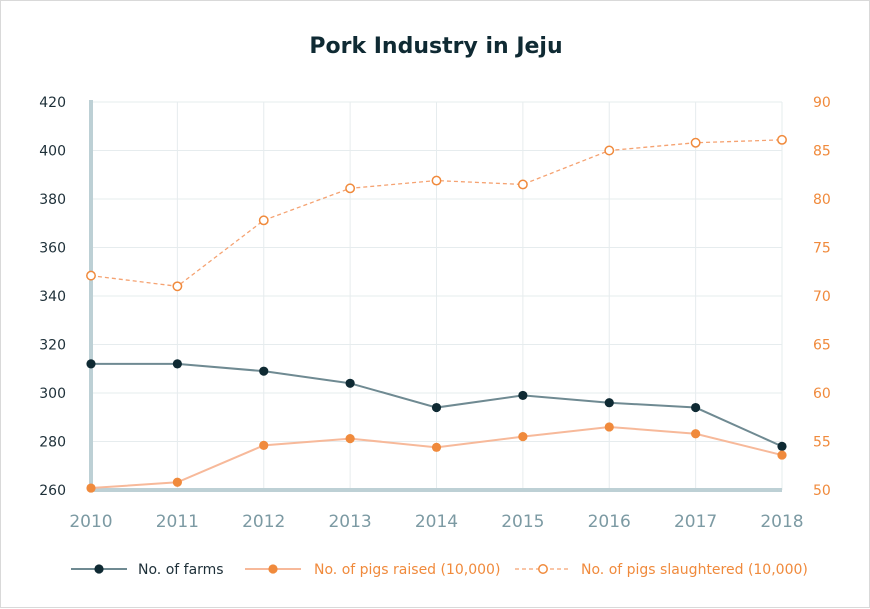 The image size is (870, 609). Describe the element at coordinates (52, 103) in the screenshot. I see `y-left-tick-label: 420` at that location.